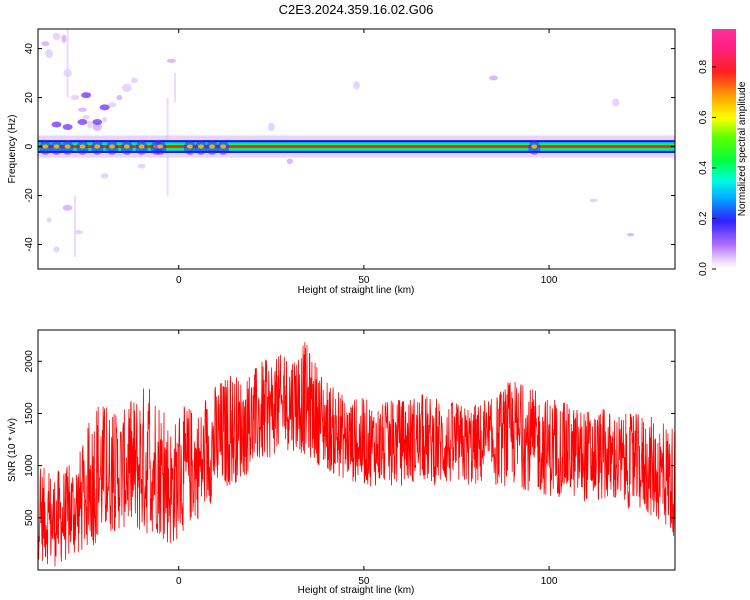 The image size is (750, 600). I want to click on snr-x-tick-label: 0, so click(179, 581).